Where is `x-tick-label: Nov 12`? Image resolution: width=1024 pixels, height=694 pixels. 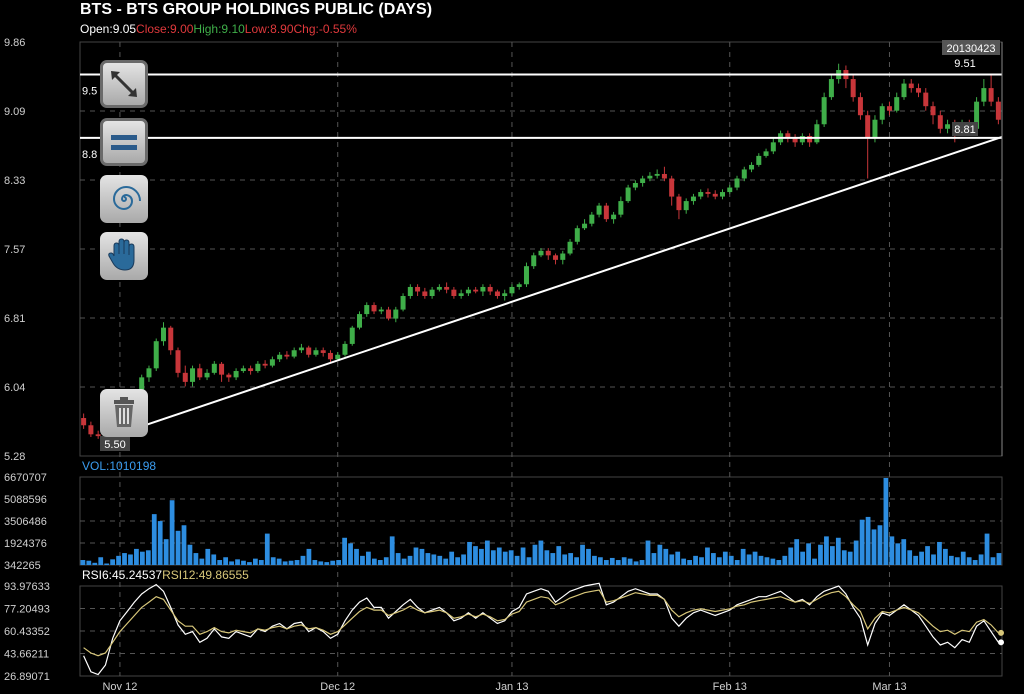
x-tick-label: Nov 12 is located at coordinates (119, 687).